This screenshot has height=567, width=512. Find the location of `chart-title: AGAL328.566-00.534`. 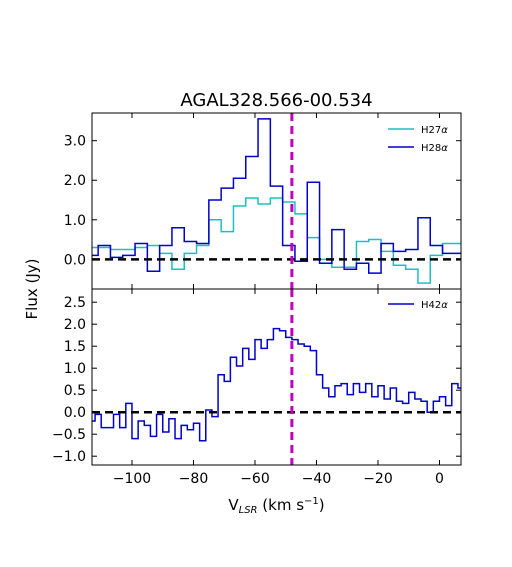

chart-title: AGAL328.566-00.534 is located at coordinates (276, 100).